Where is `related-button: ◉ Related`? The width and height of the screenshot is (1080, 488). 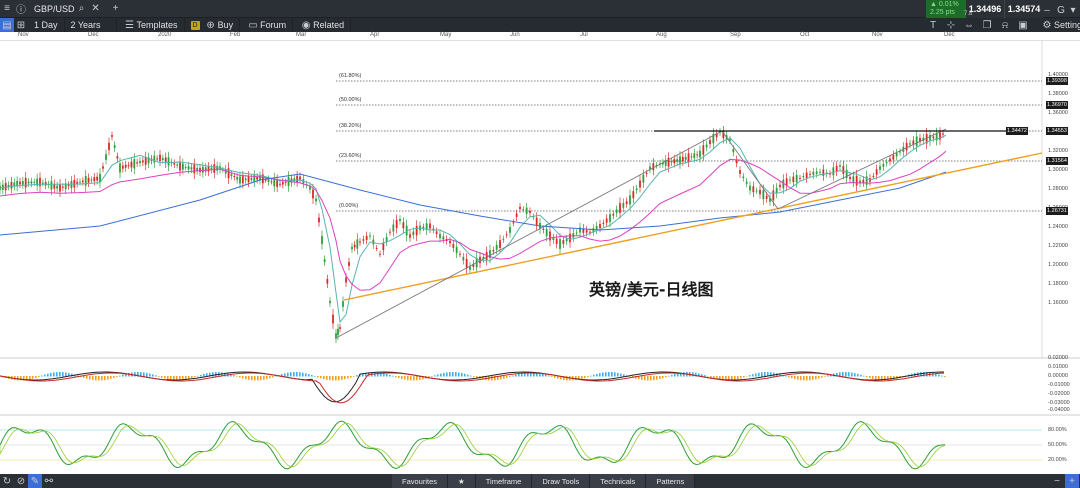 related-button: ◉ Related is located at coordinates (322, 25).